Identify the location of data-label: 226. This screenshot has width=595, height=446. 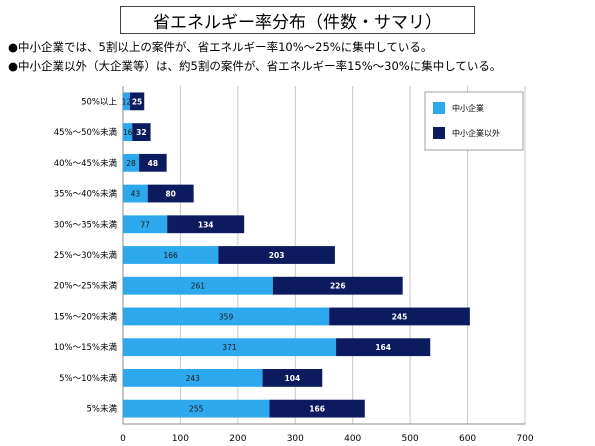
(338, 286).